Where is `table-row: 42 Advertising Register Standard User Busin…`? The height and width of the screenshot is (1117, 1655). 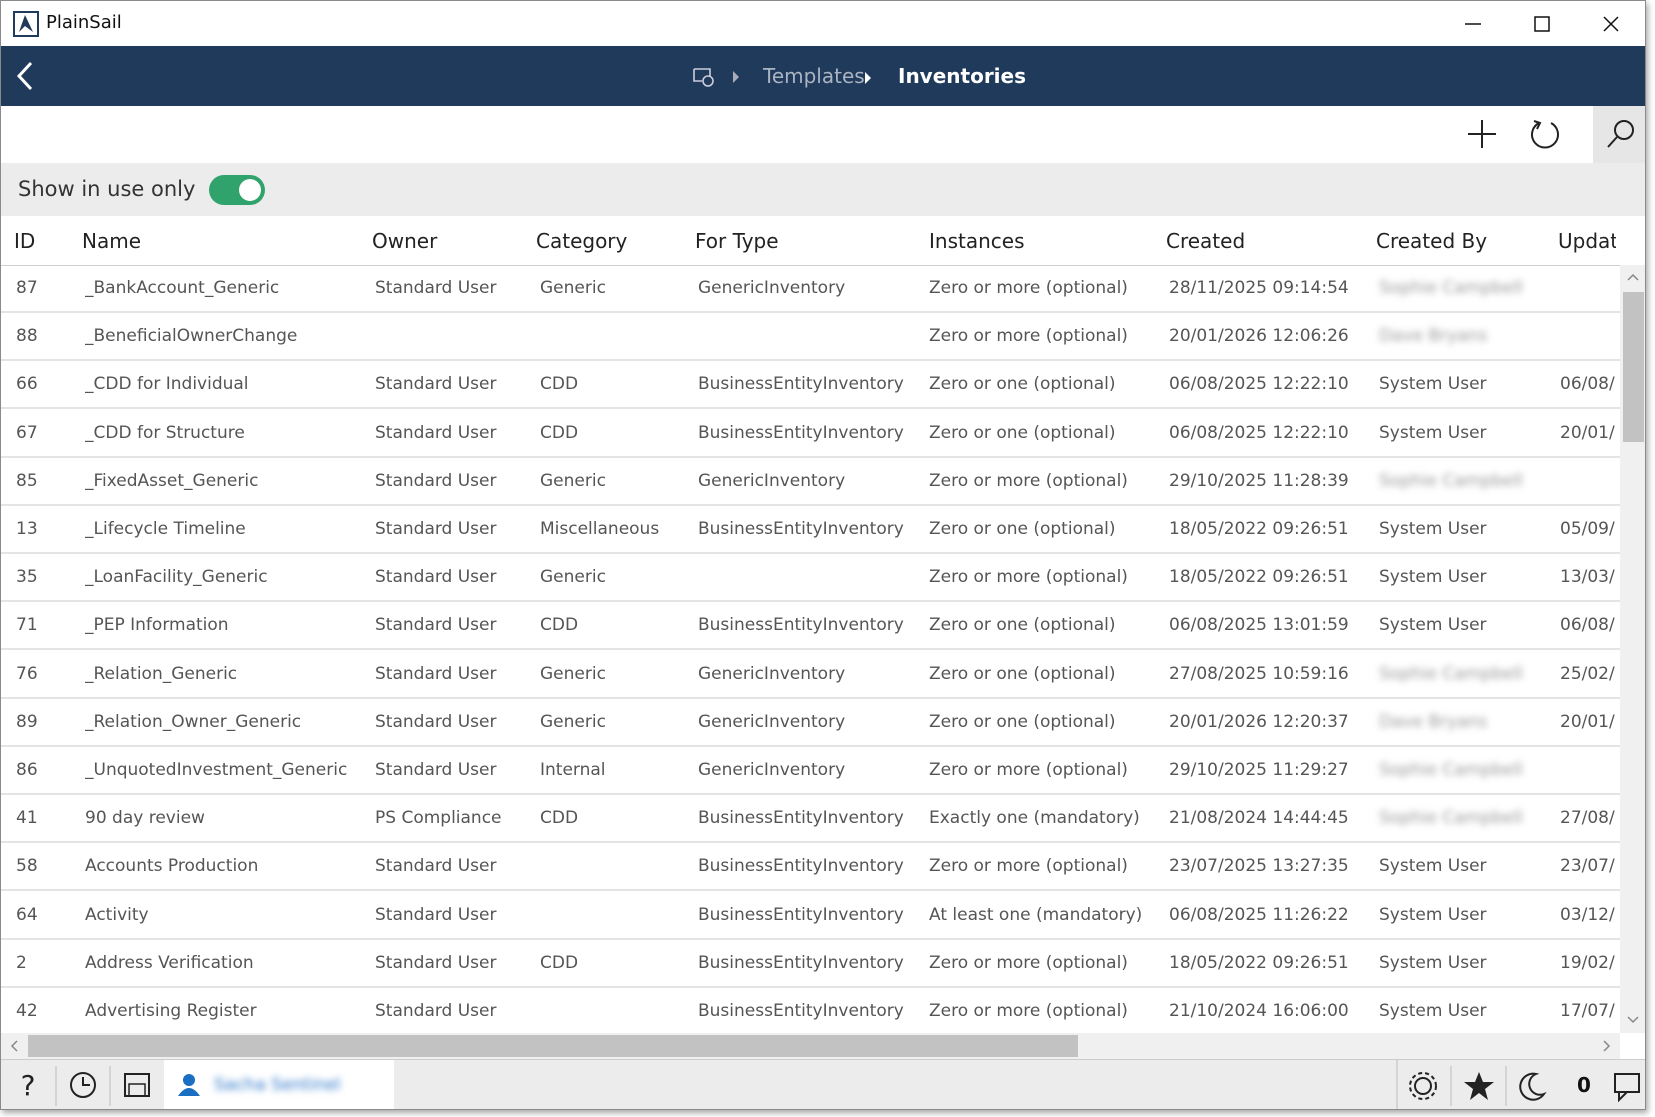 table-row: 42 Advertising Register Standard User Busin… is located at coordinates (810, 1010).